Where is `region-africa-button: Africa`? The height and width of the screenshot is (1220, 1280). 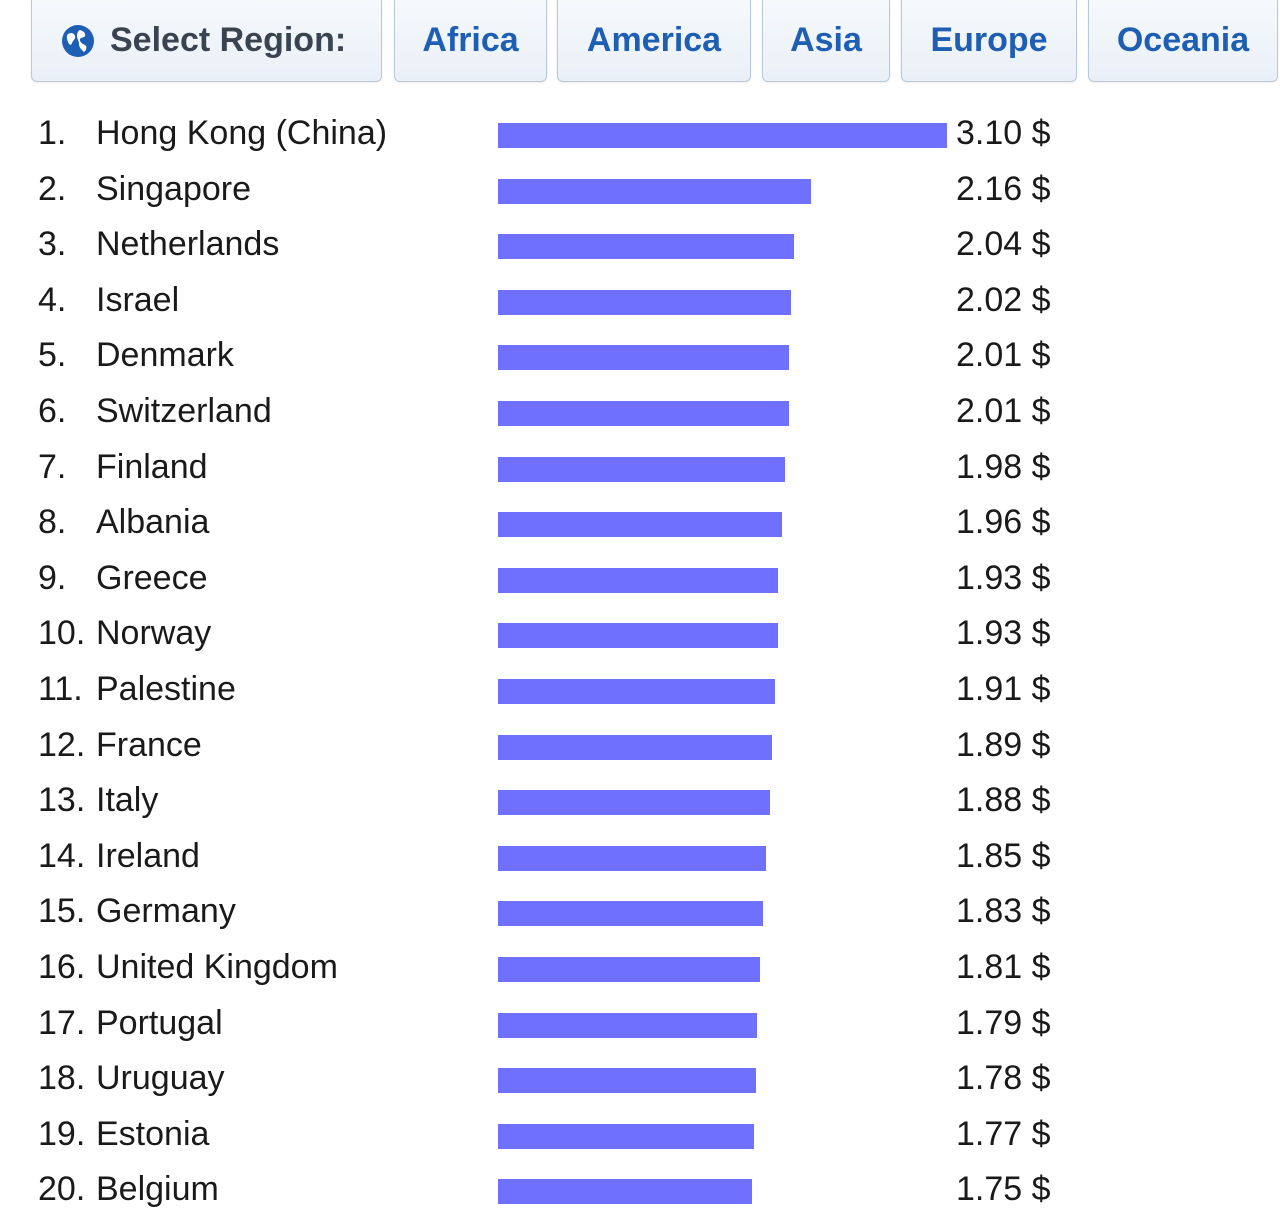 region-africa-button: Africa is located at coordinates (470, 41).